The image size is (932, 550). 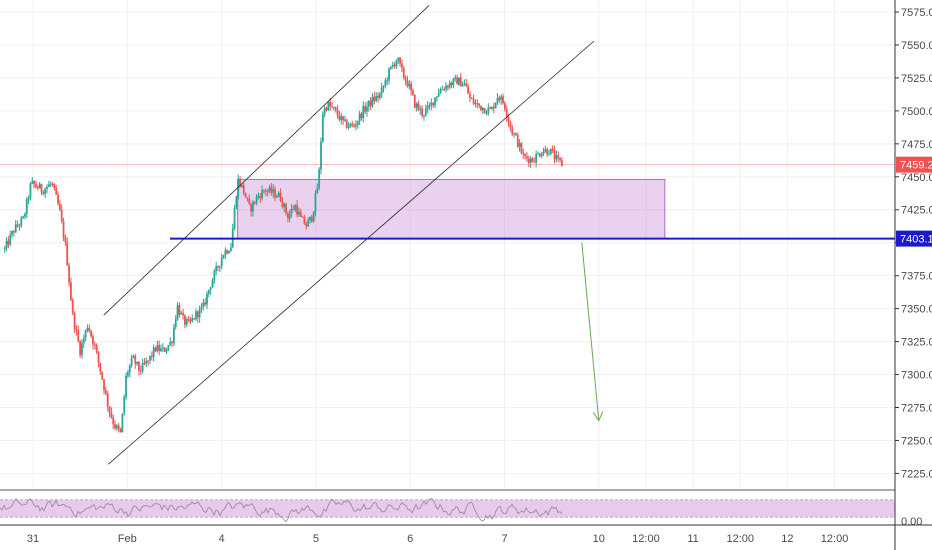 I want to click on x-tick-label: 11, so click(x=692, y=539).